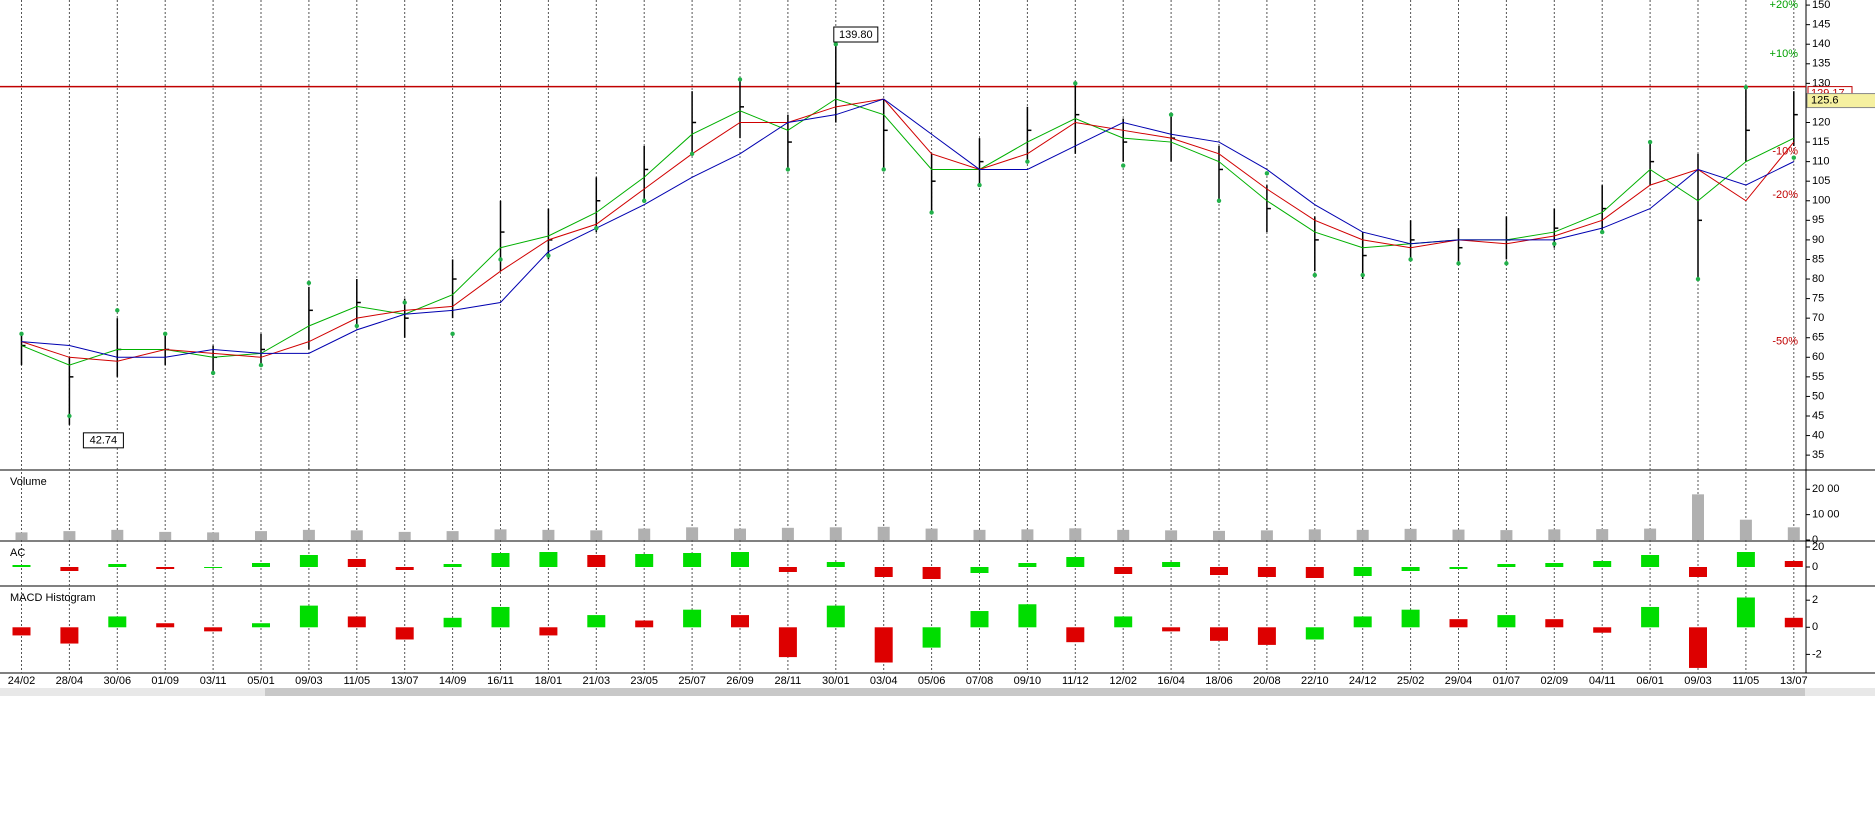  Describe the element at coordinates (1602, 681) in the screenshot. I see `x-tick-label: 04/11` at that location.